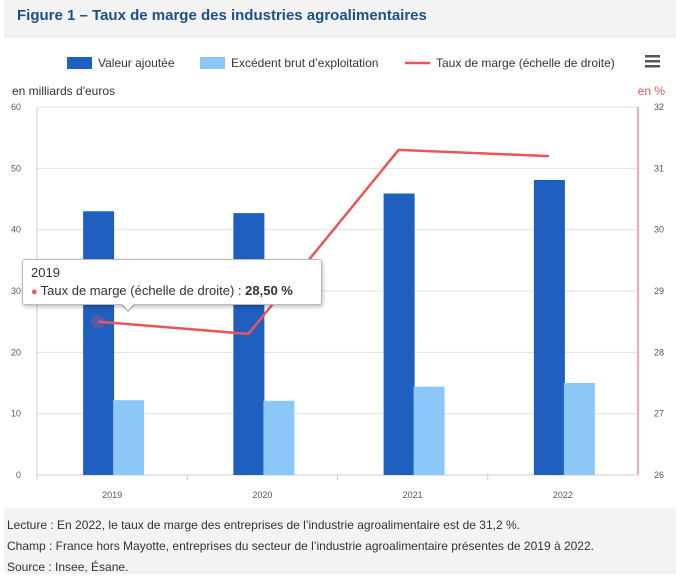 The width and height of the screenshot is (680, 578). What do you see at coordinates (563, 495) in the screenshot?
I see `x-tick-label: 2022` at bounding box center [563, 495].